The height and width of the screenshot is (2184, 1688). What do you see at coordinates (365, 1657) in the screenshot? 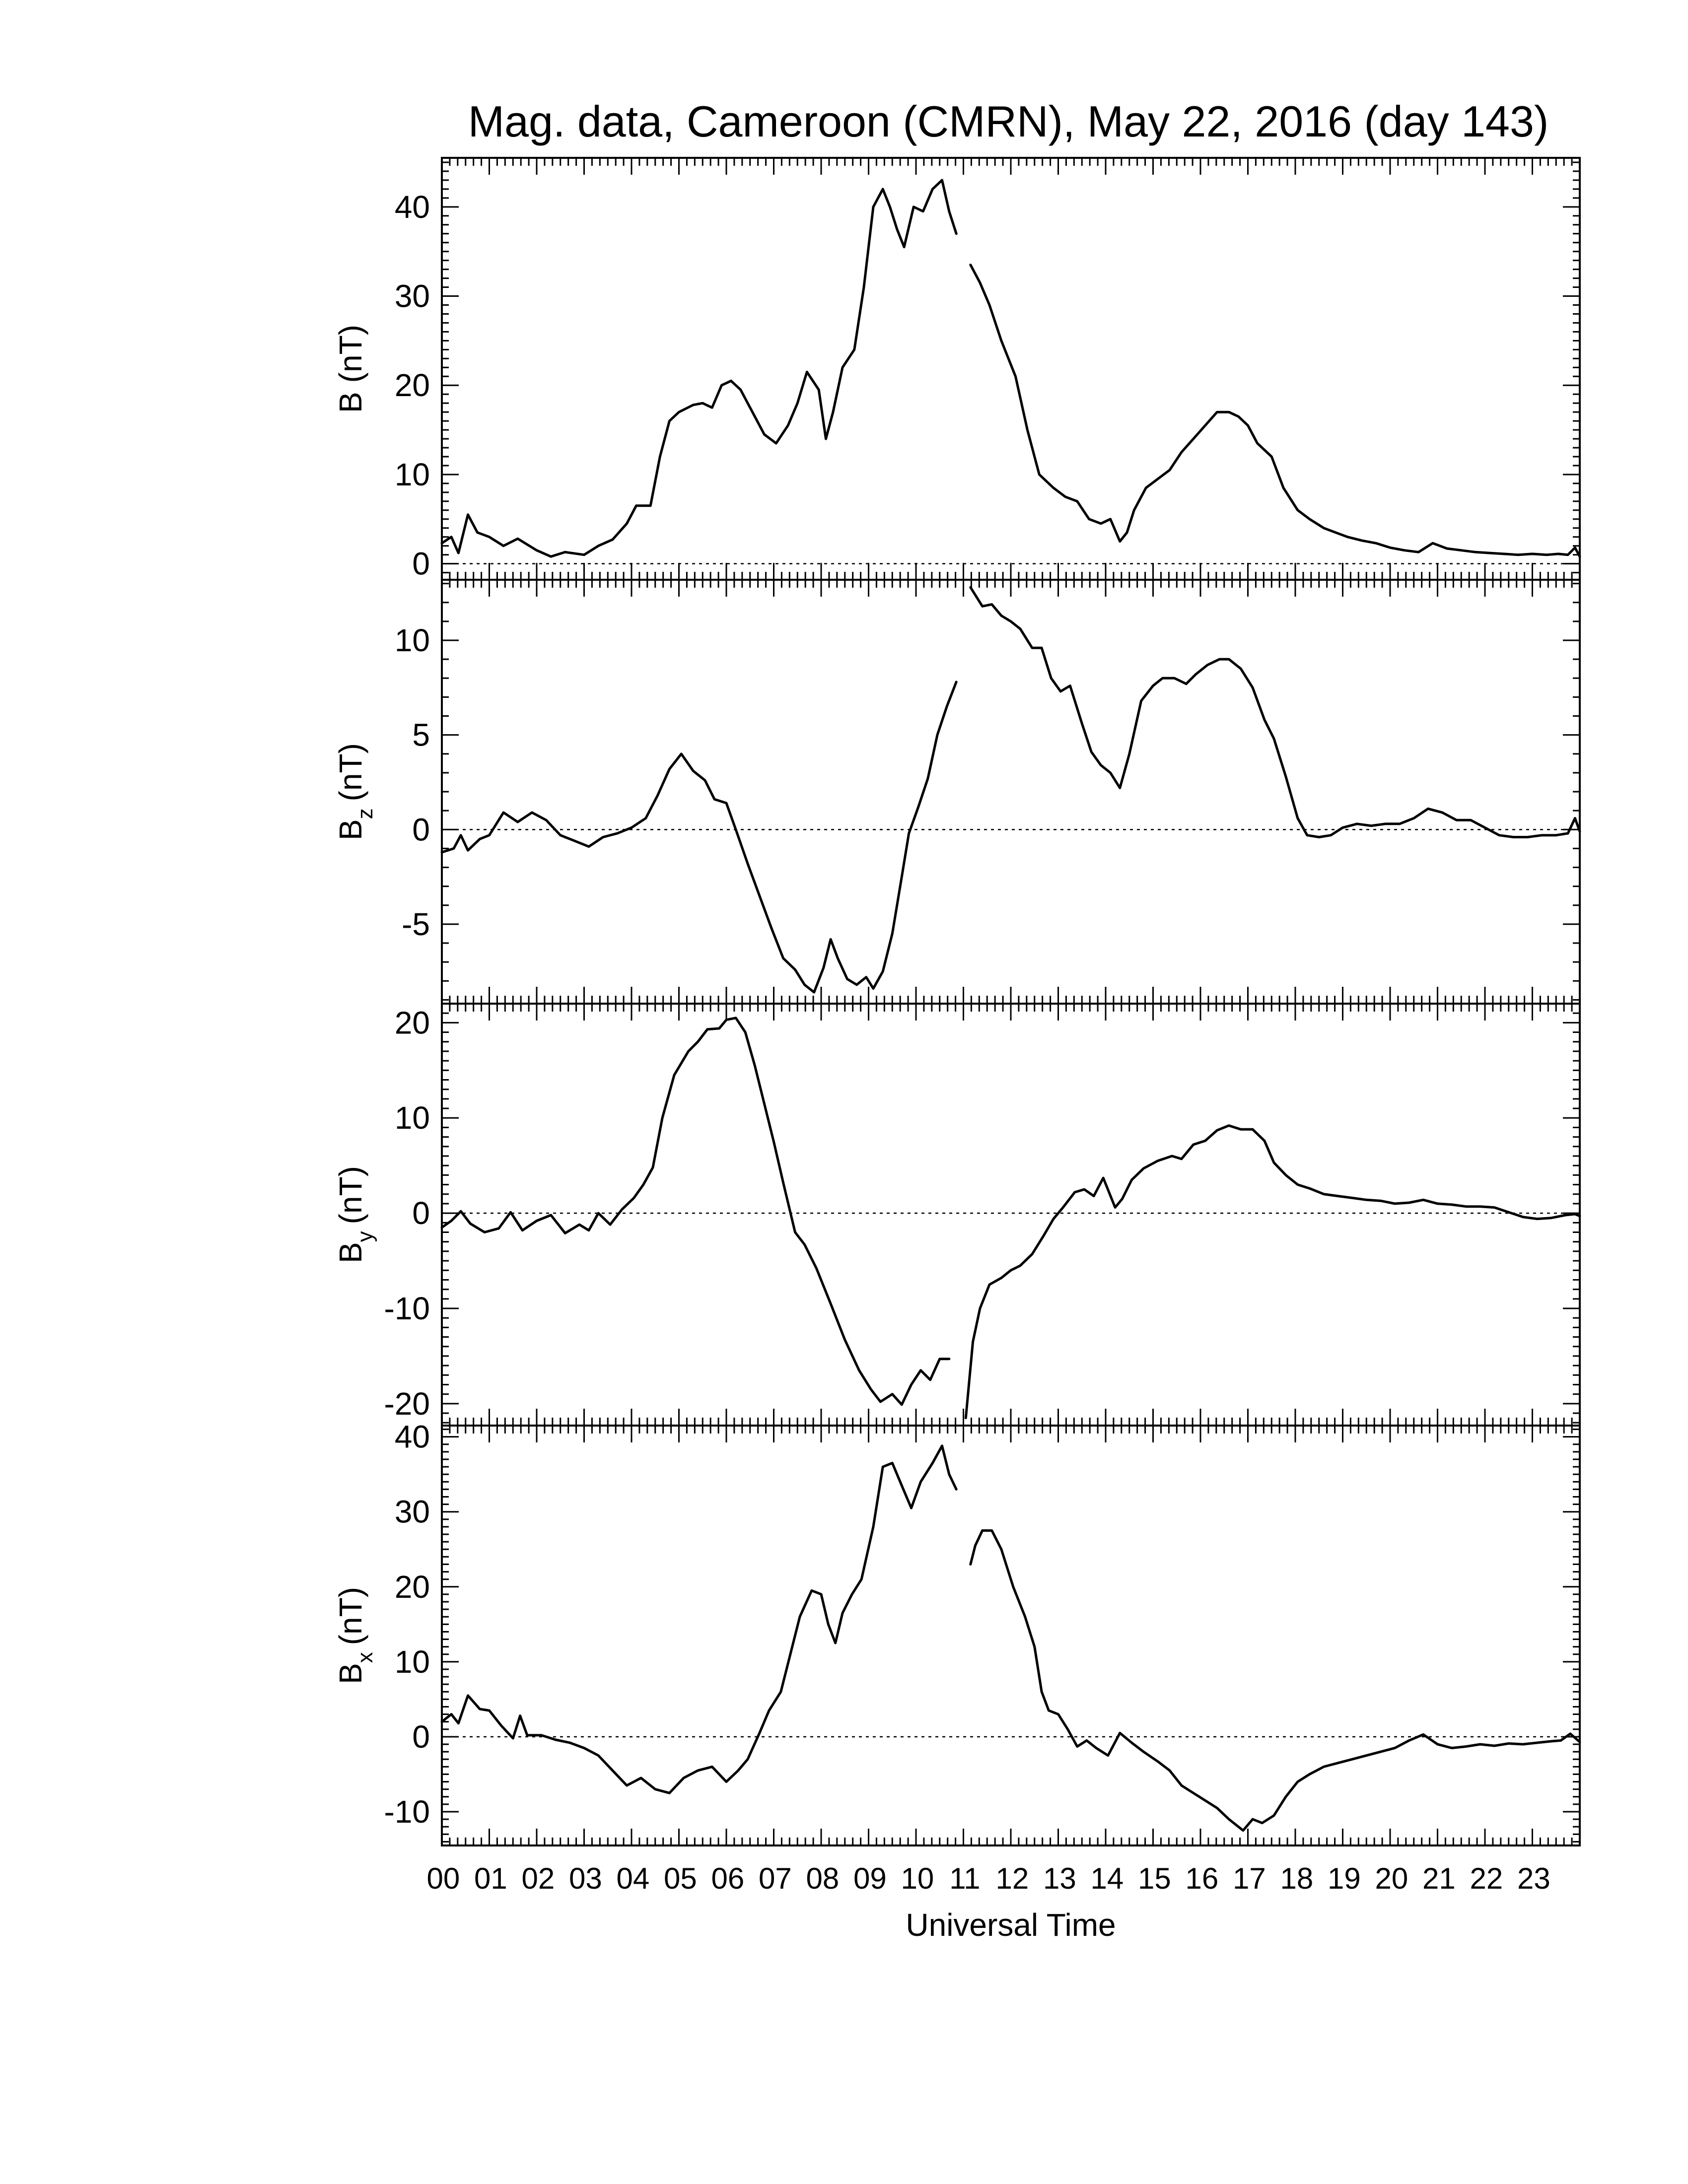
I see `y-axis-label-subscript: x` at bounding box center [365, 1657].